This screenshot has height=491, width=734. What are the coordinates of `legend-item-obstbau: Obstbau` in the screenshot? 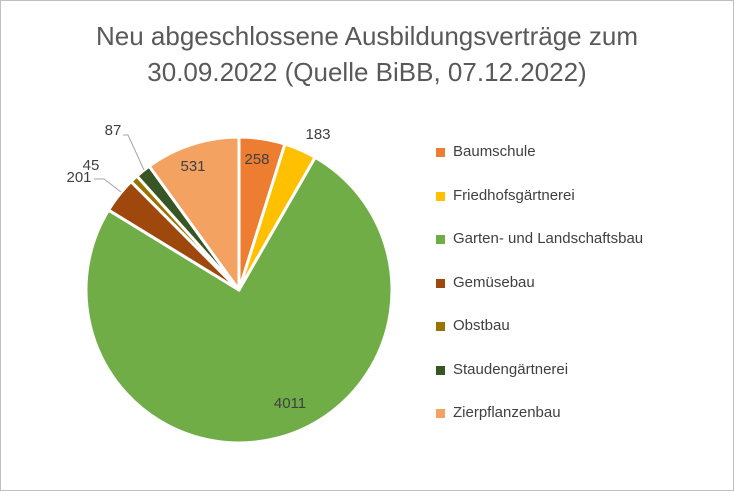 It's located at (539, 338).